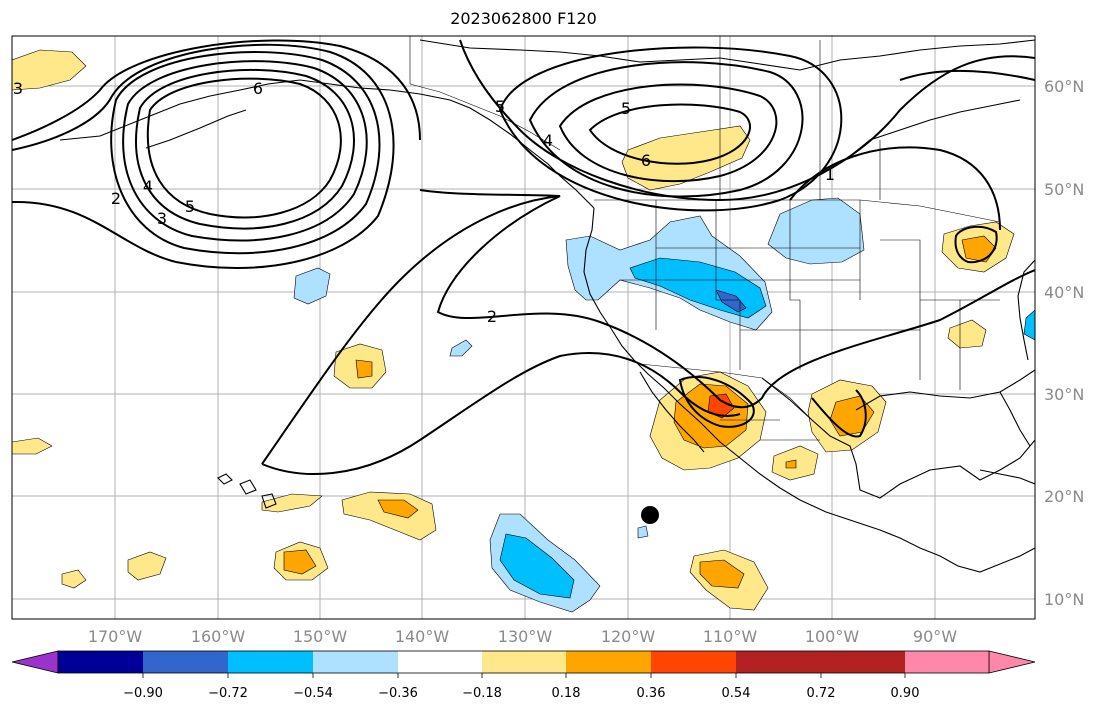  I want to click on coastline-east, so click(1026, 310).